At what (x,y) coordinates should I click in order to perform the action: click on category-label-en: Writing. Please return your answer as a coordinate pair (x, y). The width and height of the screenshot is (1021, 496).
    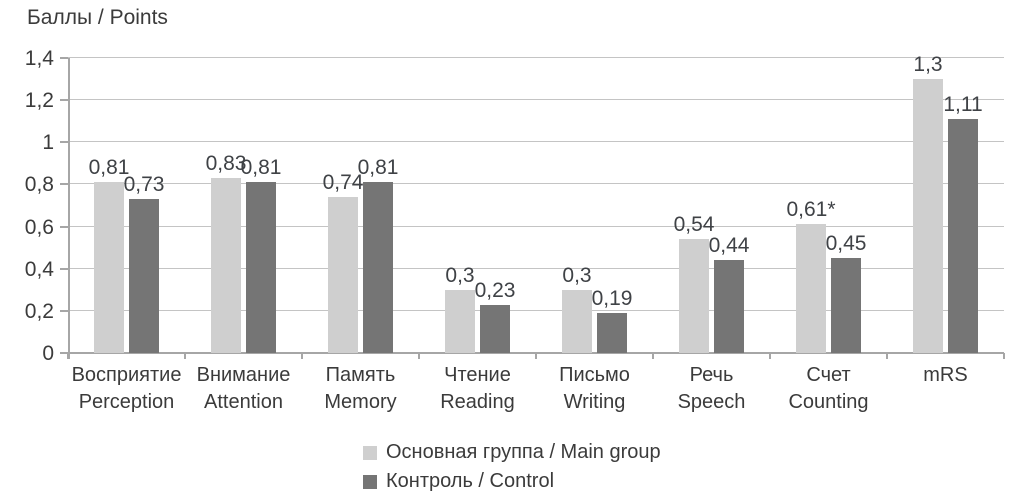
    Looking at the image, I should click on (594, 402).